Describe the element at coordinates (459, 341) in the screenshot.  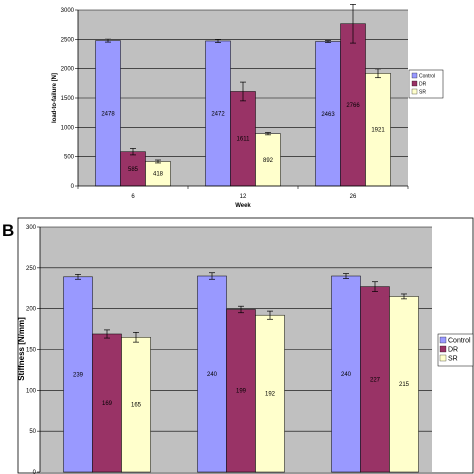
I see `legend-label-control-b: Control` at that location.